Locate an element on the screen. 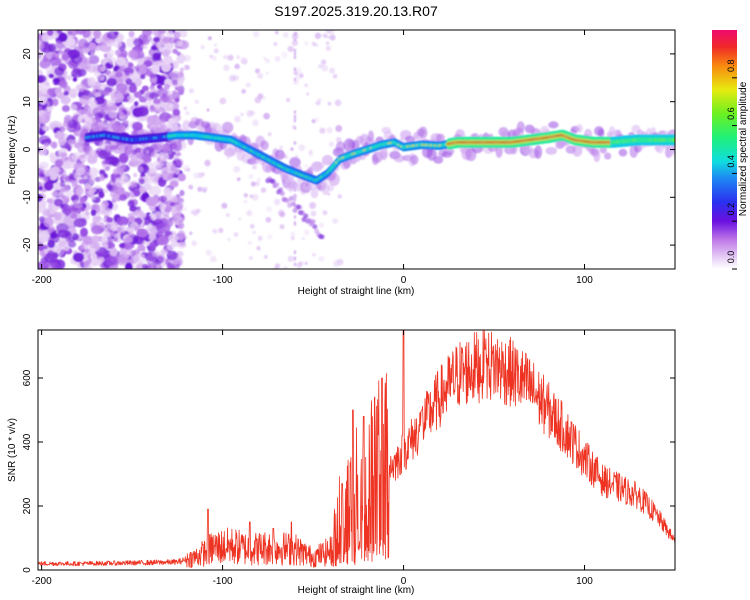 This screenshot has width=750, height=600. spectrogram-y-label: Frequency (Hz) is located at coordinates (12, 150).